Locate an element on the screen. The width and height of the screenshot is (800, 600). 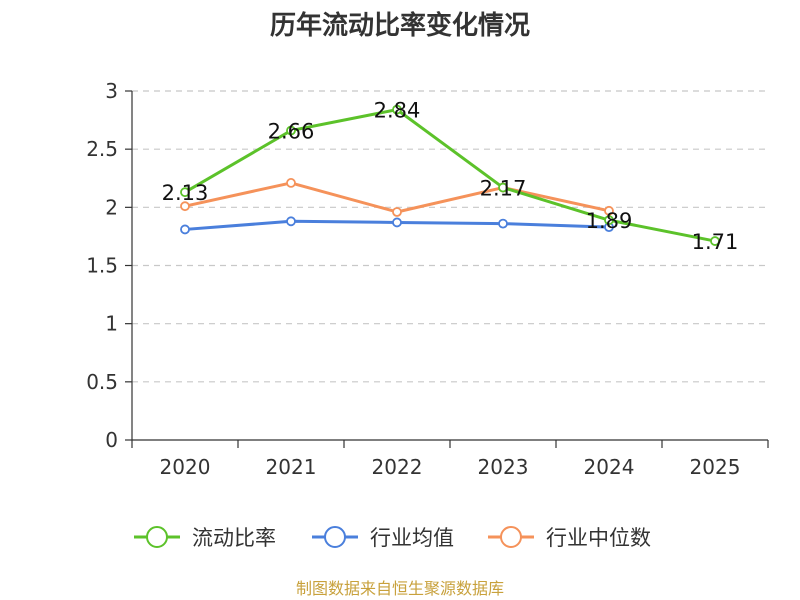
chart-title: 历年流动比率变化情况 is located at coordinates (400, 25).